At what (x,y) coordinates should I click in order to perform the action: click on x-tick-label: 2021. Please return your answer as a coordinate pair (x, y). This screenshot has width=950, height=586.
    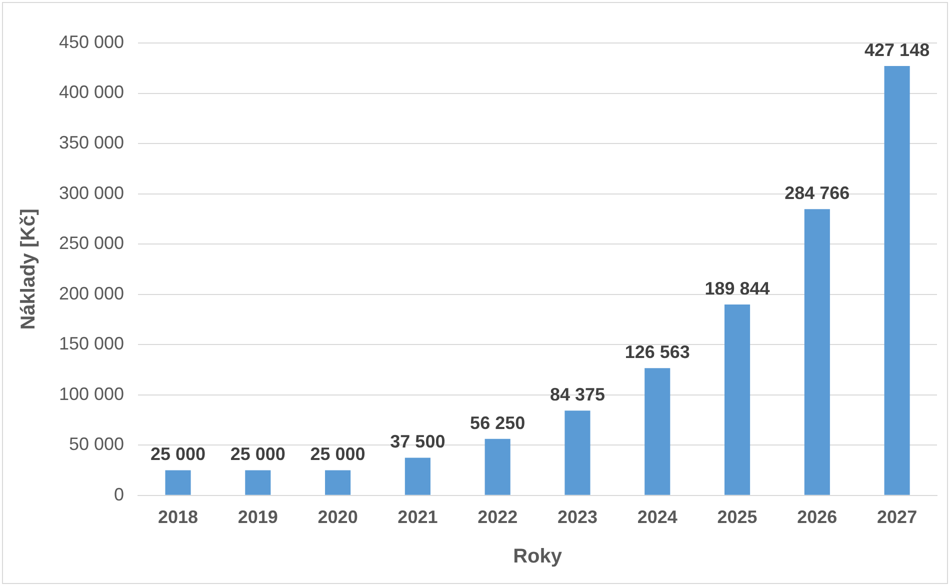
    Looking at the image, I should click on (418, 517).